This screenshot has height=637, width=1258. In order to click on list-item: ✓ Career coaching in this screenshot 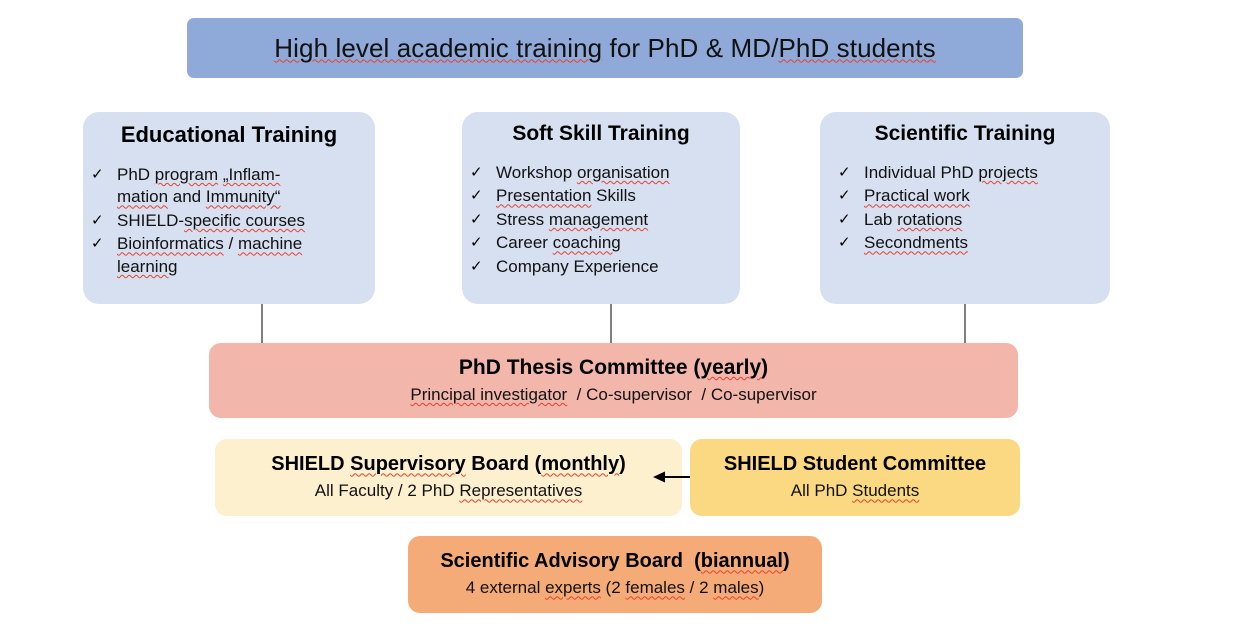, I will do `click(601, 243)`.